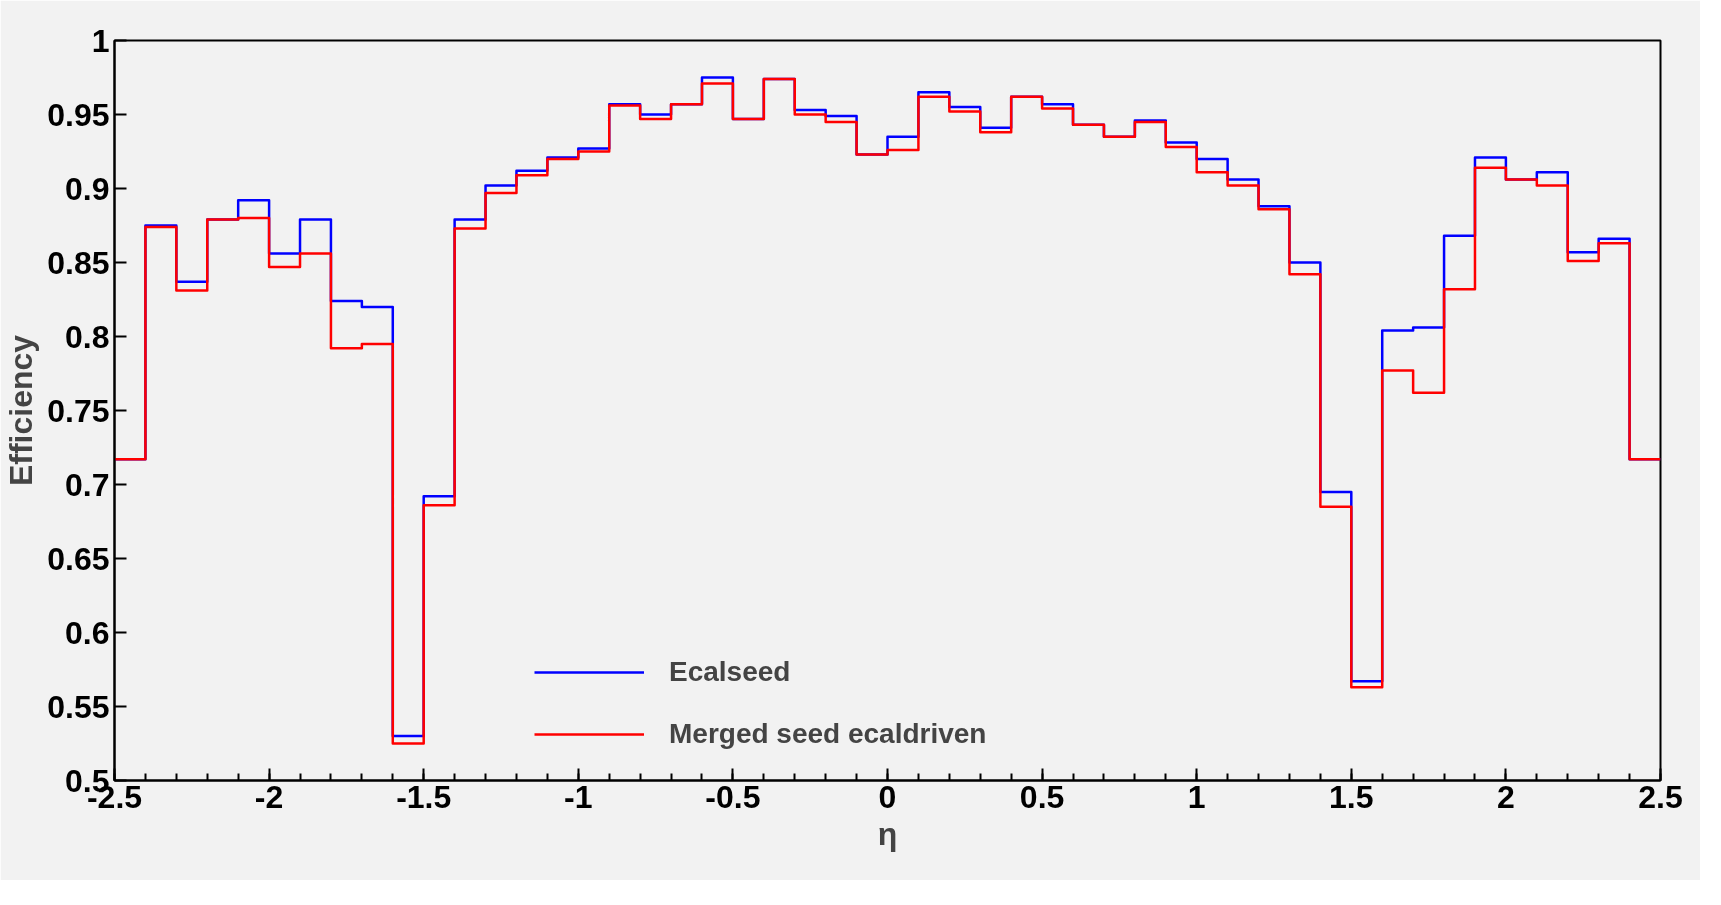  I want to click on x-tick-label: 0.5, so click(1042, 796).